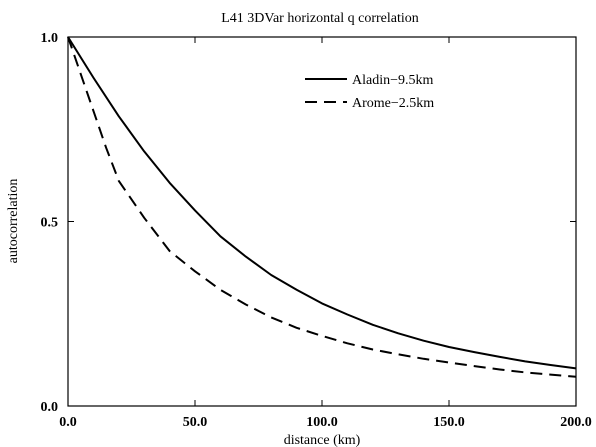 The height and width of the screenshot is (447, 596). I want to click on x-tick-label: 0.0, so click(68, 422).